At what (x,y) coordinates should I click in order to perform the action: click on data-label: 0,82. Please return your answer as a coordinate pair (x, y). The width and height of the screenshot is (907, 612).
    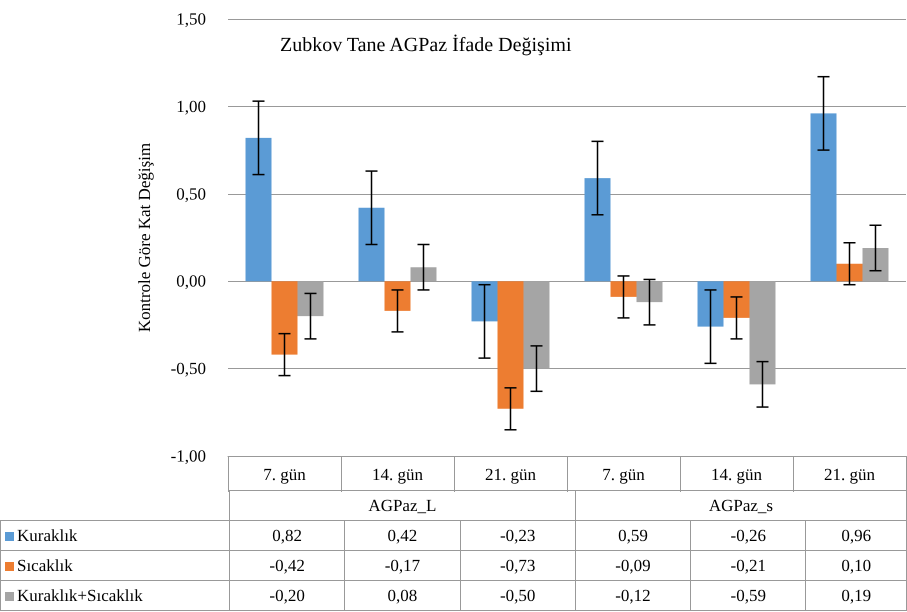
    Looking at the image, I should click on (287, 535).